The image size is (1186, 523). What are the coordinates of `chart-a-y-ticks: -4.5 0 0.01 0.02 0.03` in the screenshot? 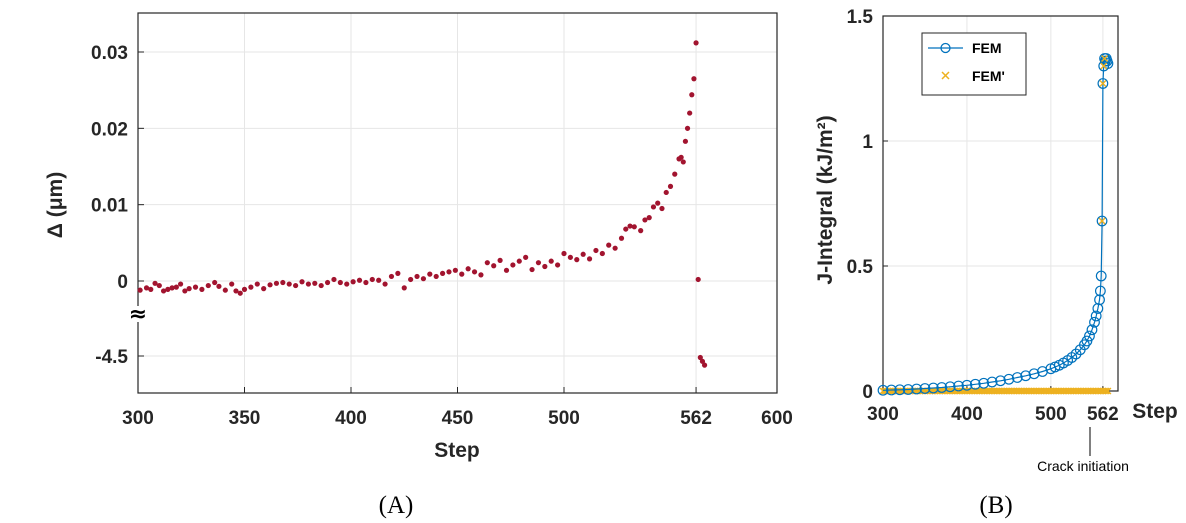 It's located at (117, 205).